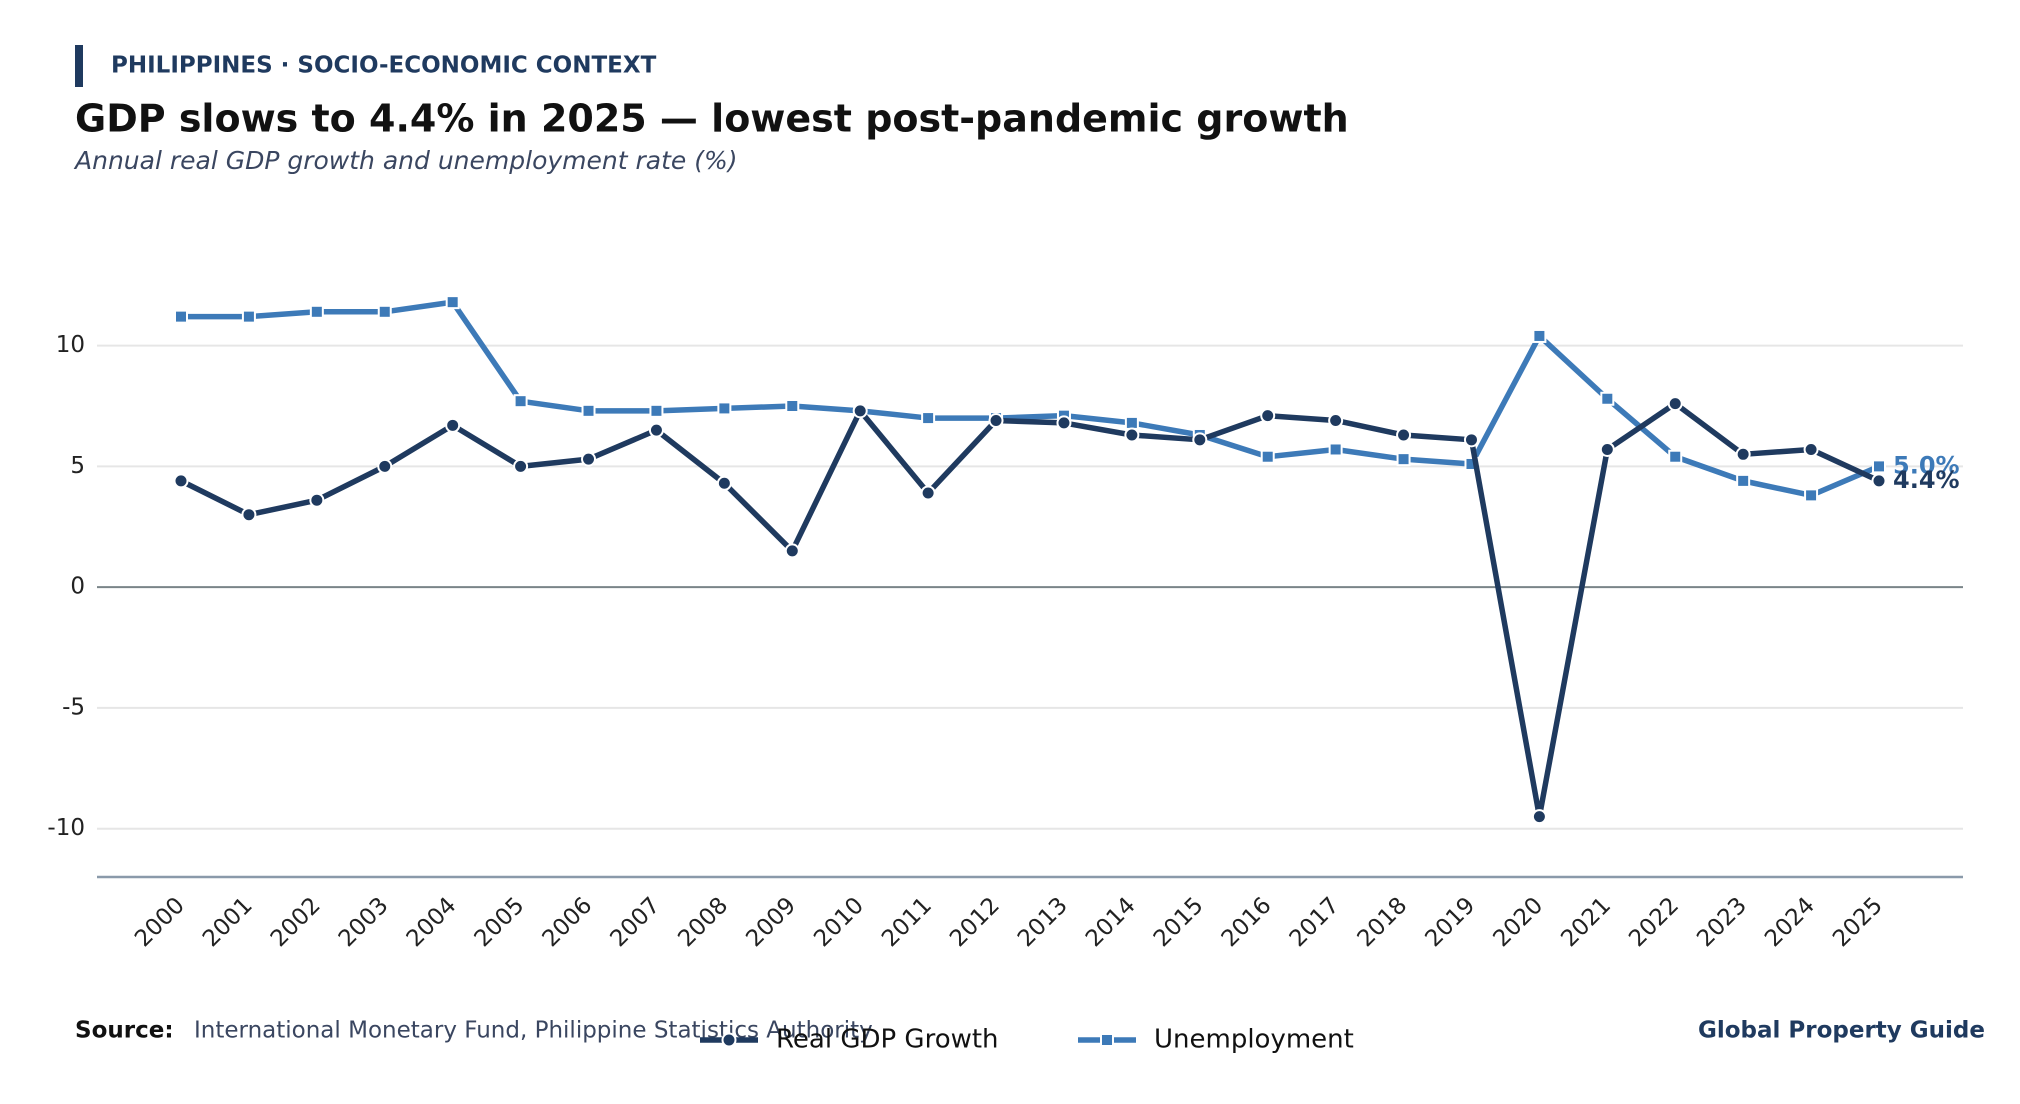 The width and height of the screenshot is (2020, 1104). I want to click on x-tick-label: 2017, so click(1315, 922).